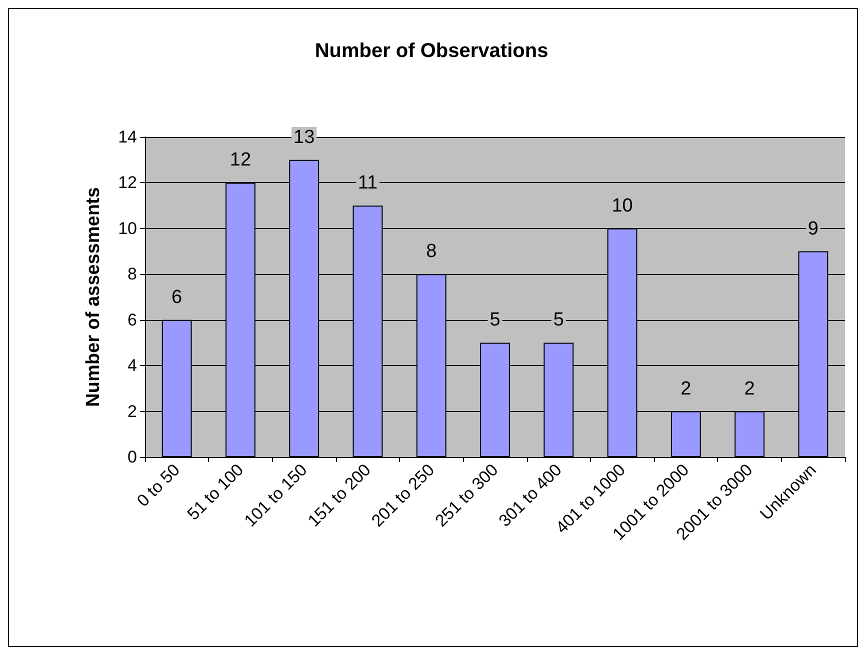  I want to click on y-axis-title: Number of assessments, so click(93, 297).